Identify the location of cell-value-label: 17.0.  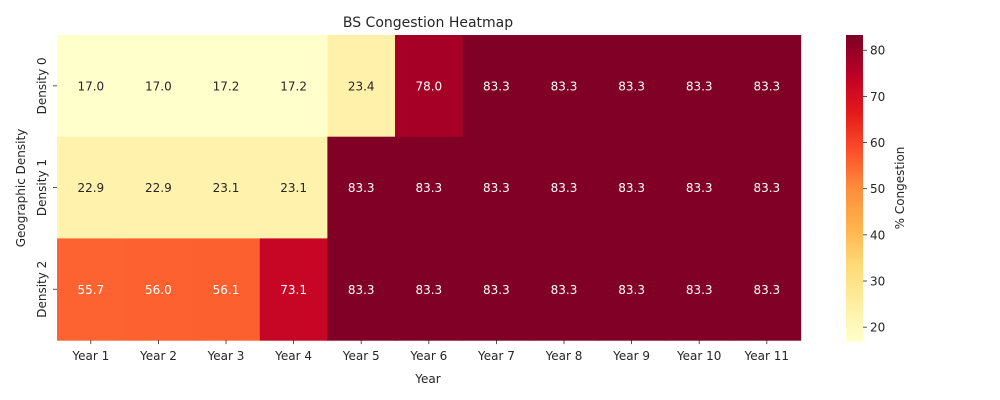
(90, 86).